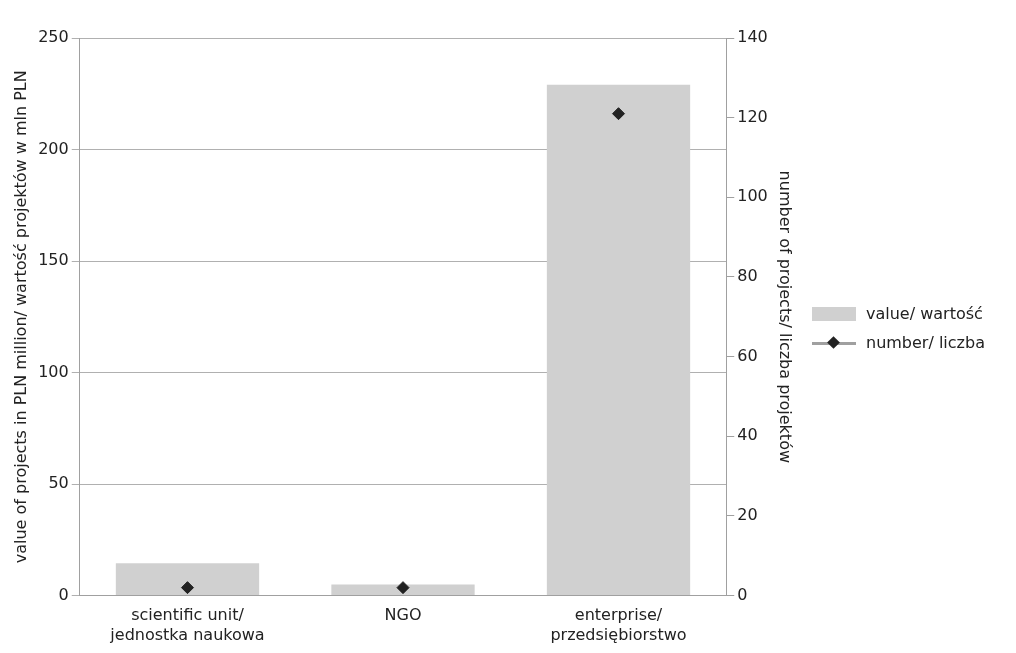 This screenshot has height=653, width=1016. Describe the element at coordinates (752, 116) in the screenshot. I see `y2-tick-label: 120` at that location.